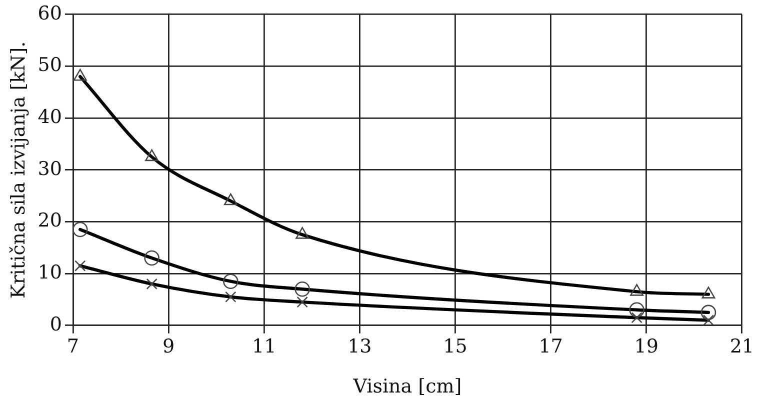 Image resolution: width=757 pixels, height=407 pixels. I want to click on y-tick-label: 30, so click(50, 169).